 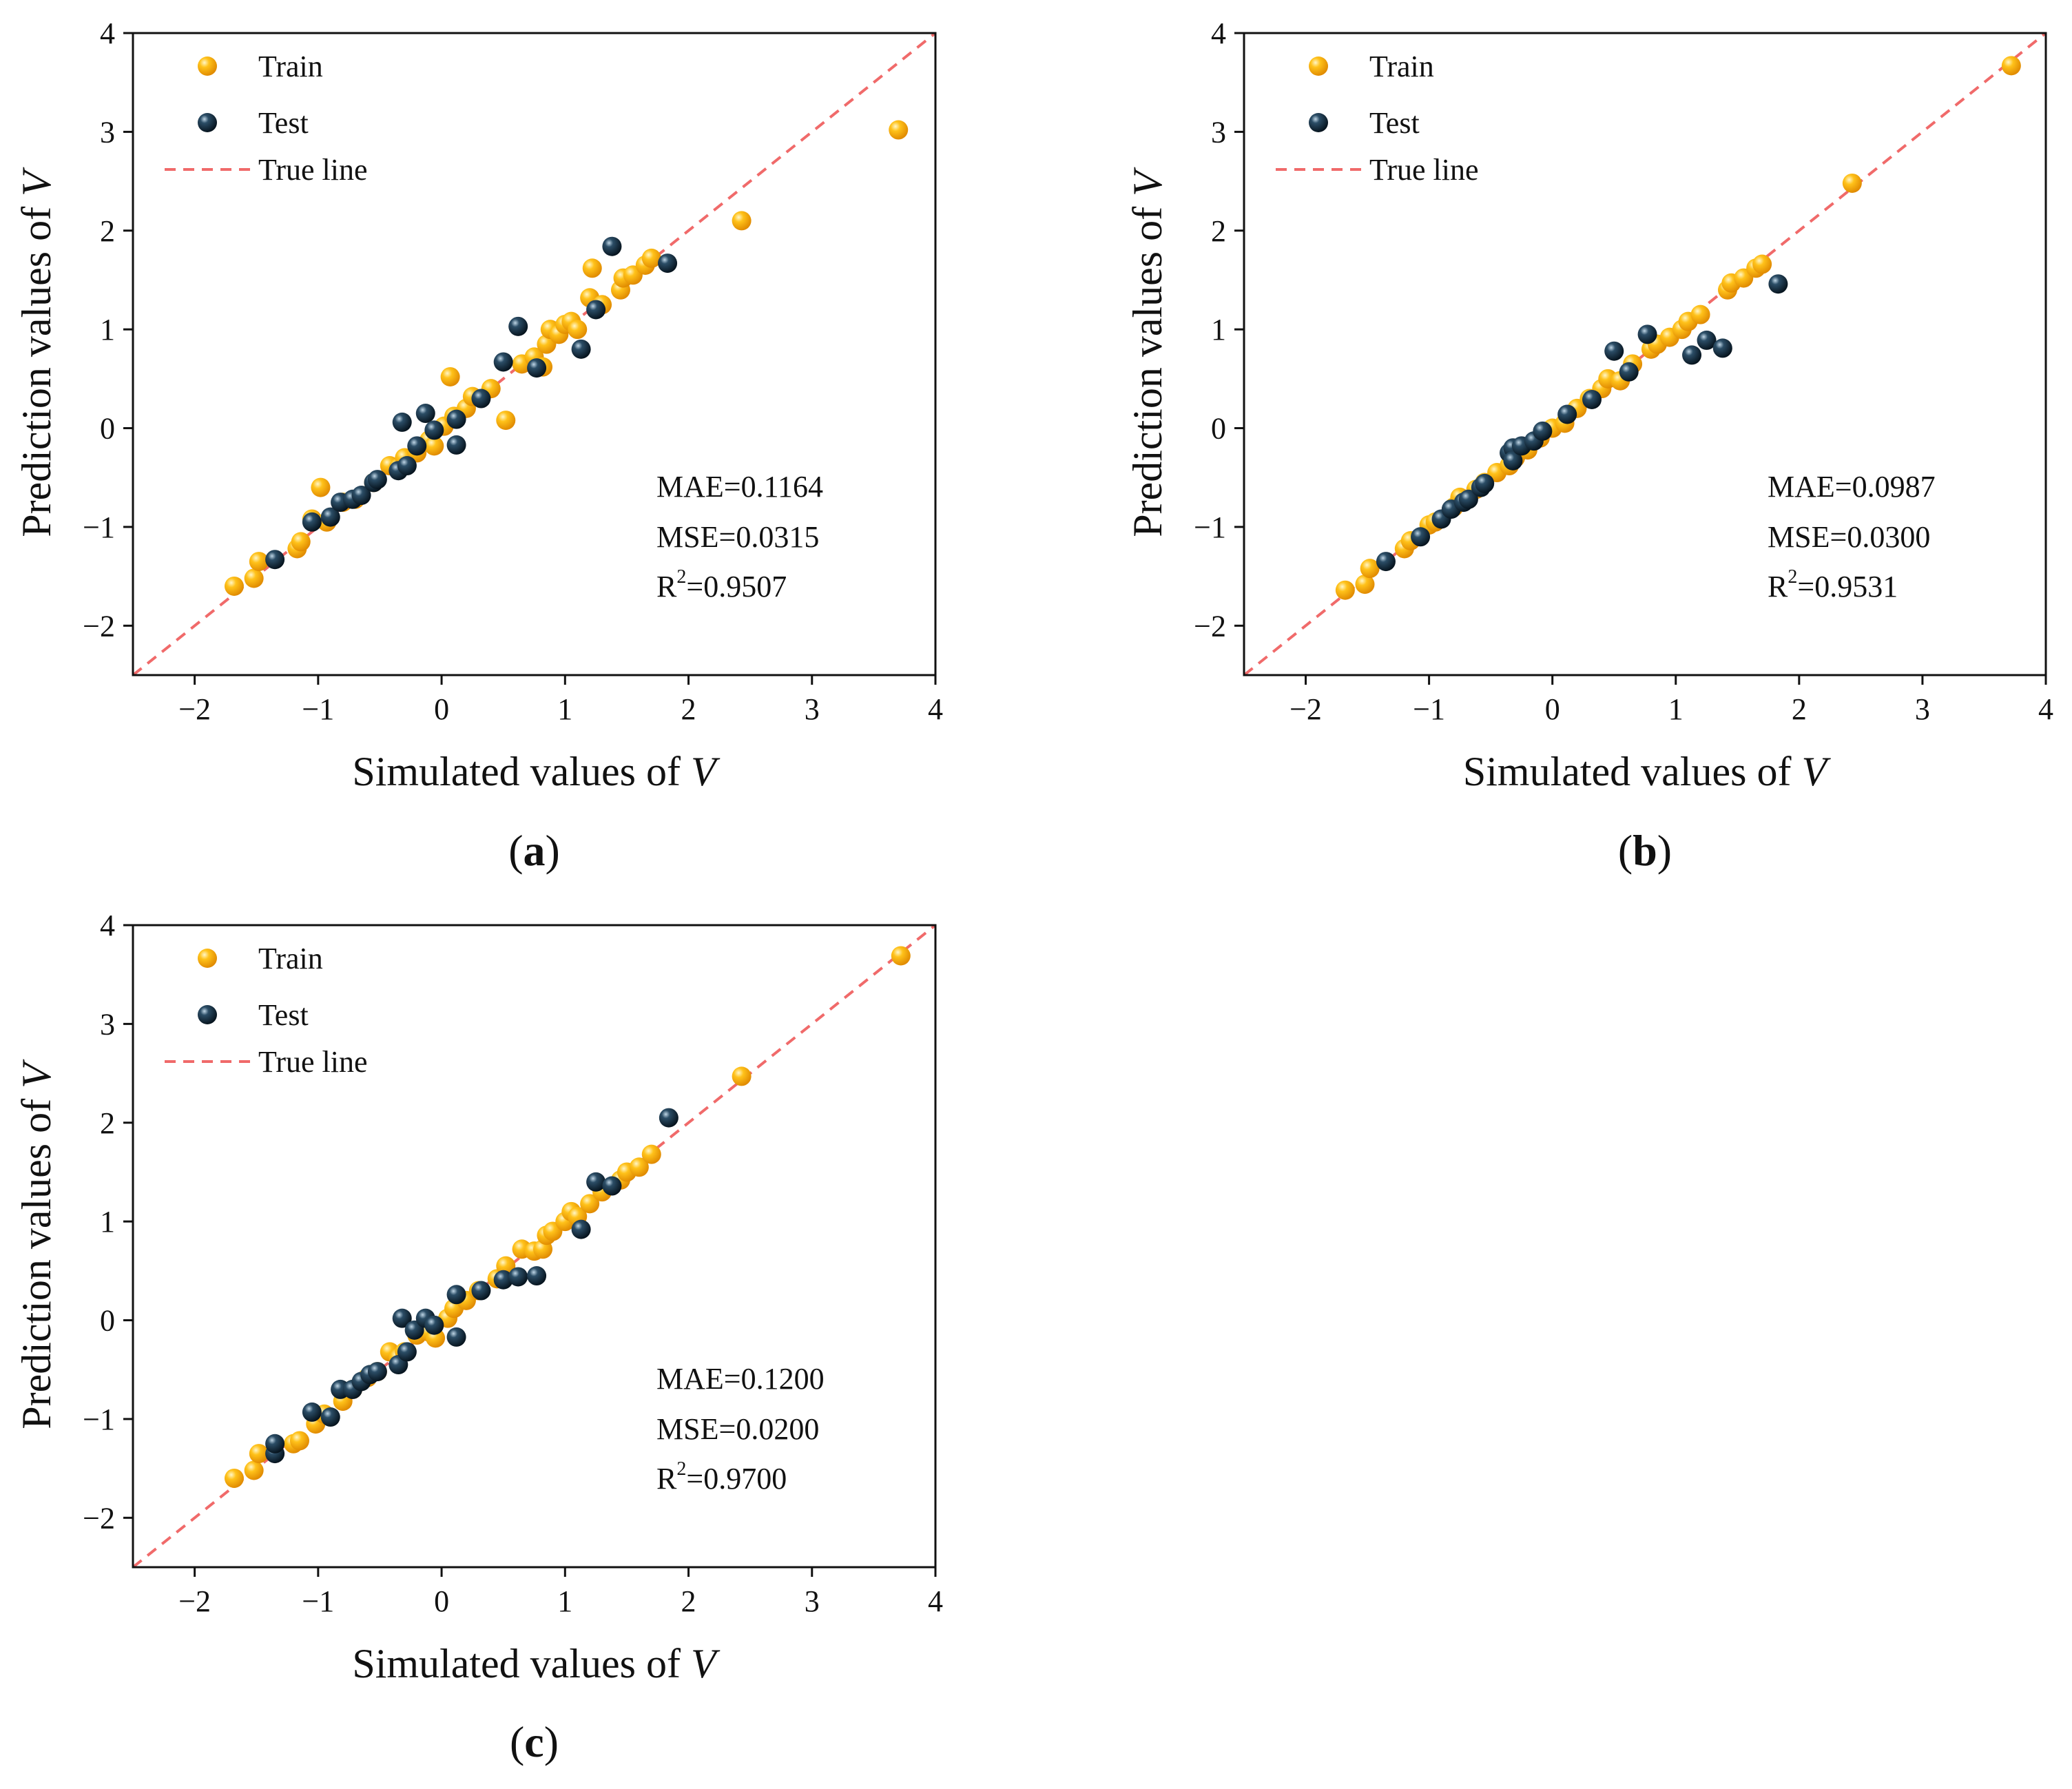 What do you see at coordinates (740, 1379) in the screenshot?
I see `metric-mae: MAE=0.1200` at bounding box center [740, 1379].